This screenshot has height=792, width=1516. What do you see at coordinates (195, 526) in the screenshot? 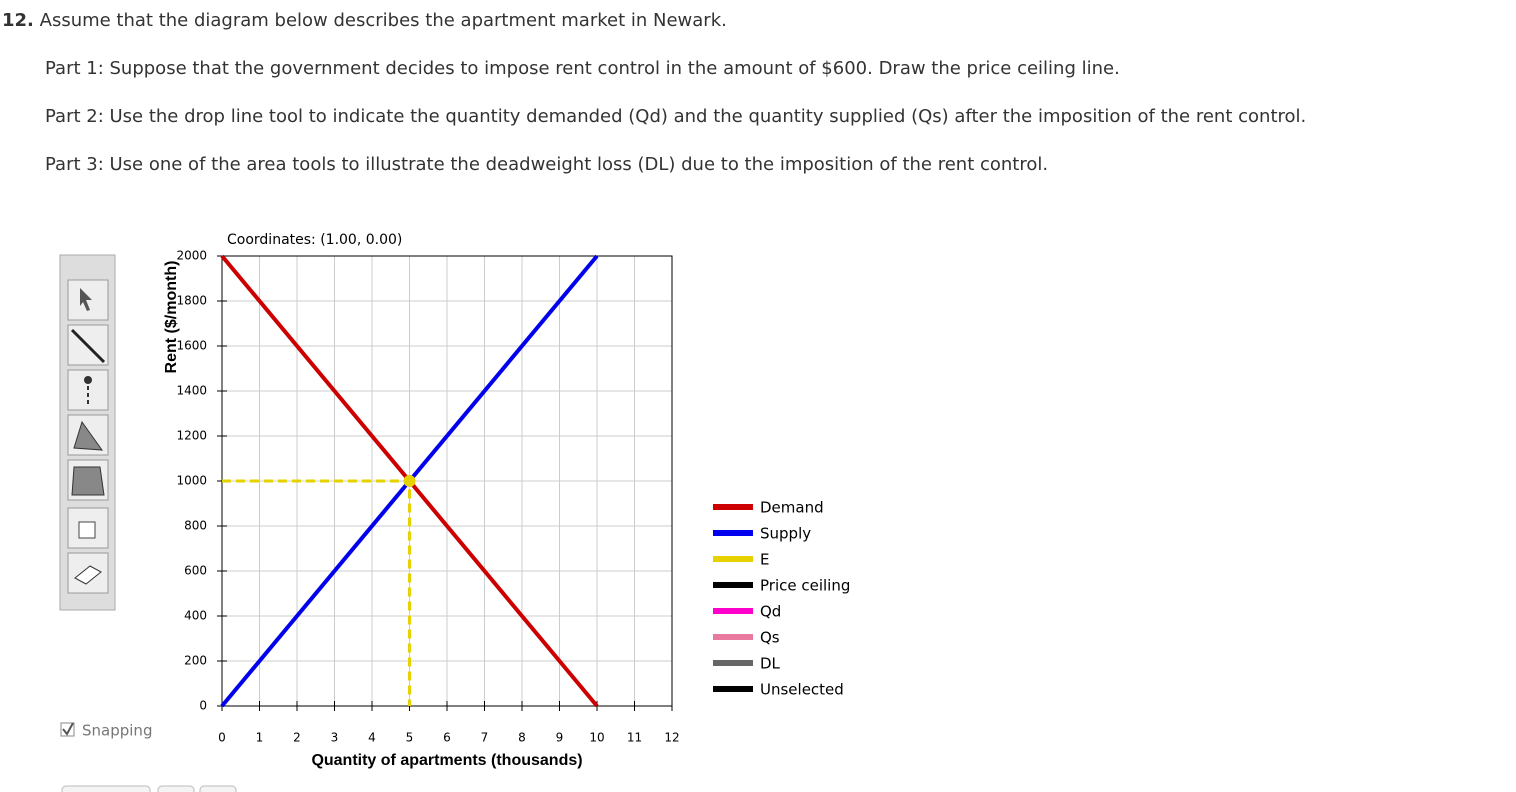
I see `y-tick-label: 800` at bounding box center [195, 526].